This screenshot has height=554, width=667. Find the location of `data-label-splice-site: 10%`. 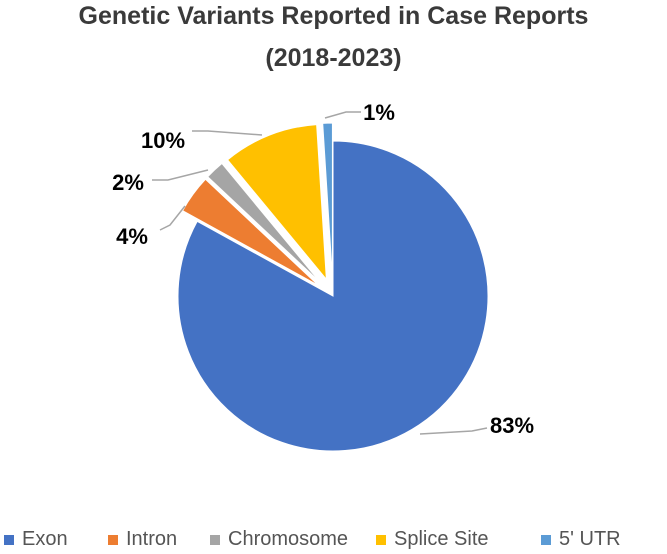

data-label-splice-site: 10% is located at coordinates (163, 140).